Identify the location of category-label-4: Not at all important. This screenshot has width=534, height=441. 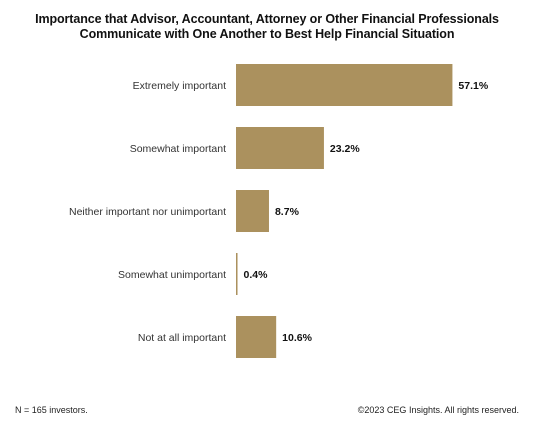
(182, 338).